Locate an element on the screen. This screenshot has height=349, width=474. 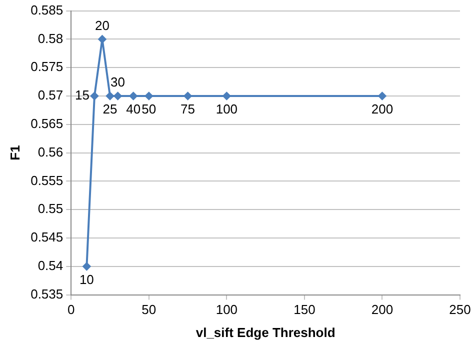
y-tick-label: 0.56 is located at coordinates (51, 152).